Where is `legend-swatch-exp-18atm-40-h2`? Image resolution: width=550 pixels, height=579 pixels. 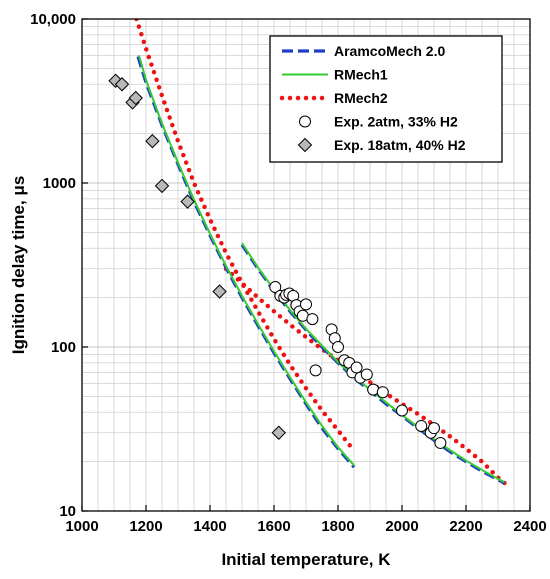 legend-swatch-exp-18atm-40-h2 is located at coordinates (305, 145).